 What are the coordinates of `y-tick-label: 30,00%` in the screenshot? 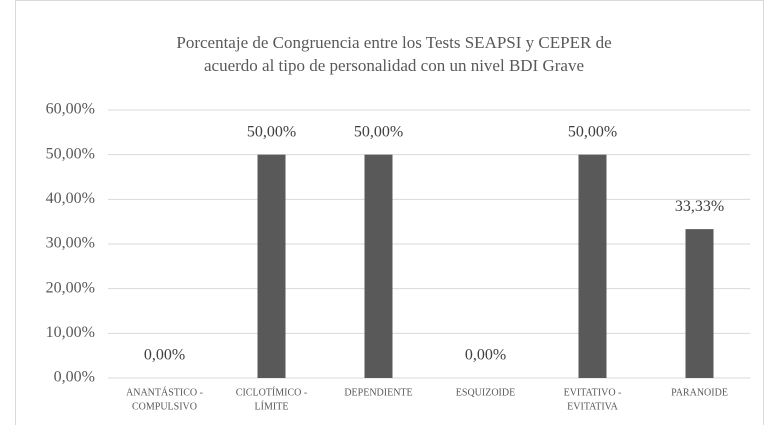 It's located at (70, 243).